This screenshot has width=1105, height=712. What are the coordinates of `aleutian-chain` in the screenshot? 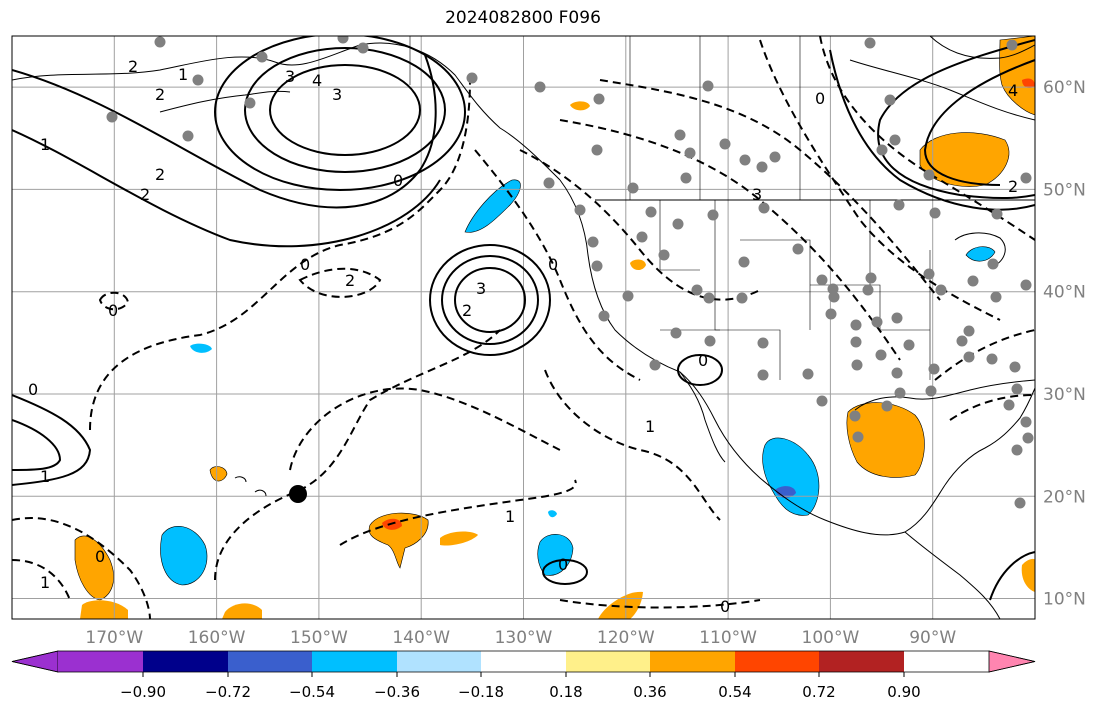 It's located at (225, 101).